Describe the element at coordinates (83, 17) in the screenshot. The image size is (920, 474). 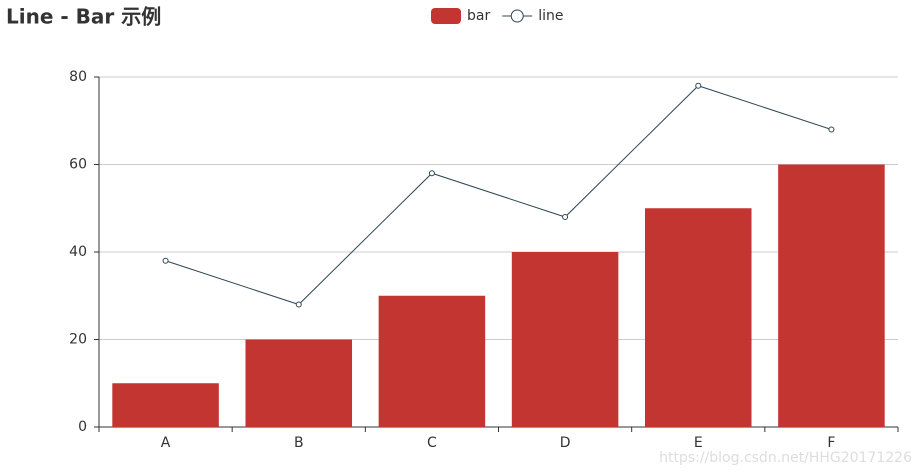
I see `chart-title: Line - Bar 示例` at that location.